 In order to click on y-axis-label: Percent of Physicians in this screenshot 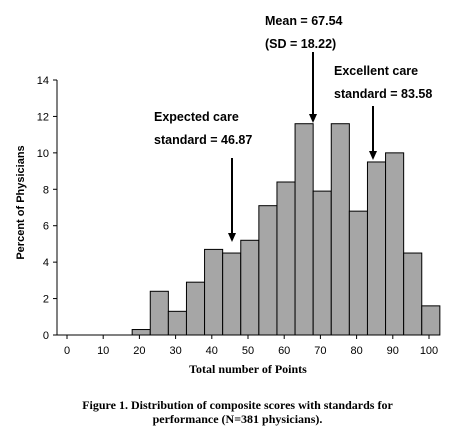, I will do `click(21, 202)`.